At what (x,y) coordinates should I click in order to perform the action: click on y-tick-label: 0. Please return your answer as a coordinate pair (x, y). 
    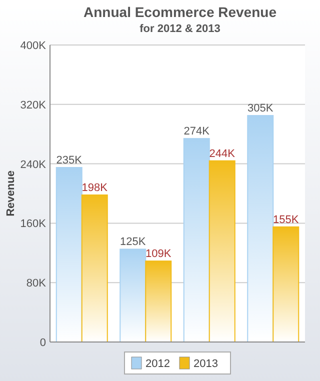
    Looking at the image, I should click on (43, 343).